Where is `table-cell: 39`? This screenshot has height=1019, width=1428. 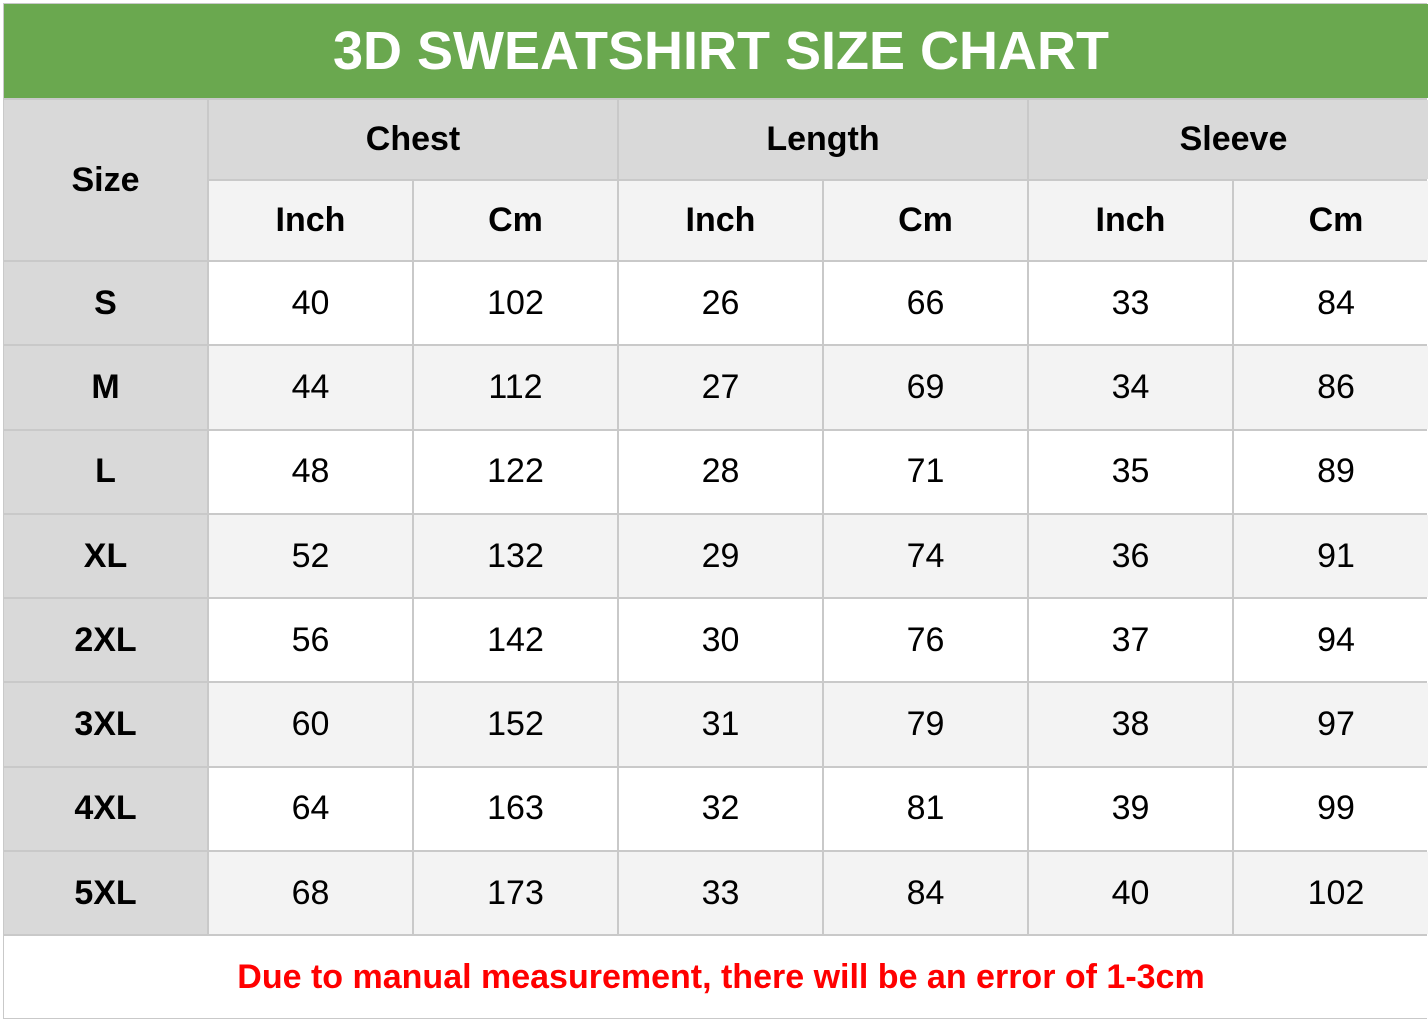
table-cell: 39 is located at coordinates (1130, 809).